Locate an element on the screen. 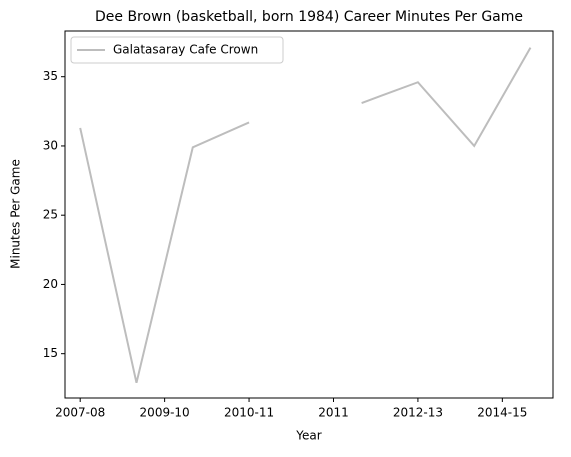  x-tick-label: 2007-08 is located at coordinates (80, 413).